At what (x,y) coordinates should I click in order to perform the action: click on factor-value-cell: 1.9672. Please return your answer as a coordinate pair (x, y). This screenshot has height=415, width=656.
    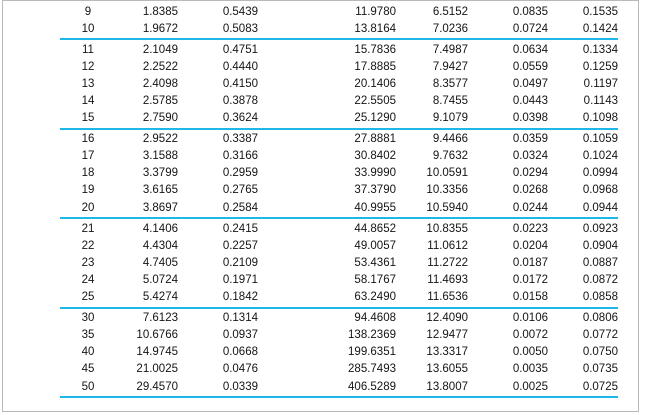
    Looking at the image, I should click on (160, 28).